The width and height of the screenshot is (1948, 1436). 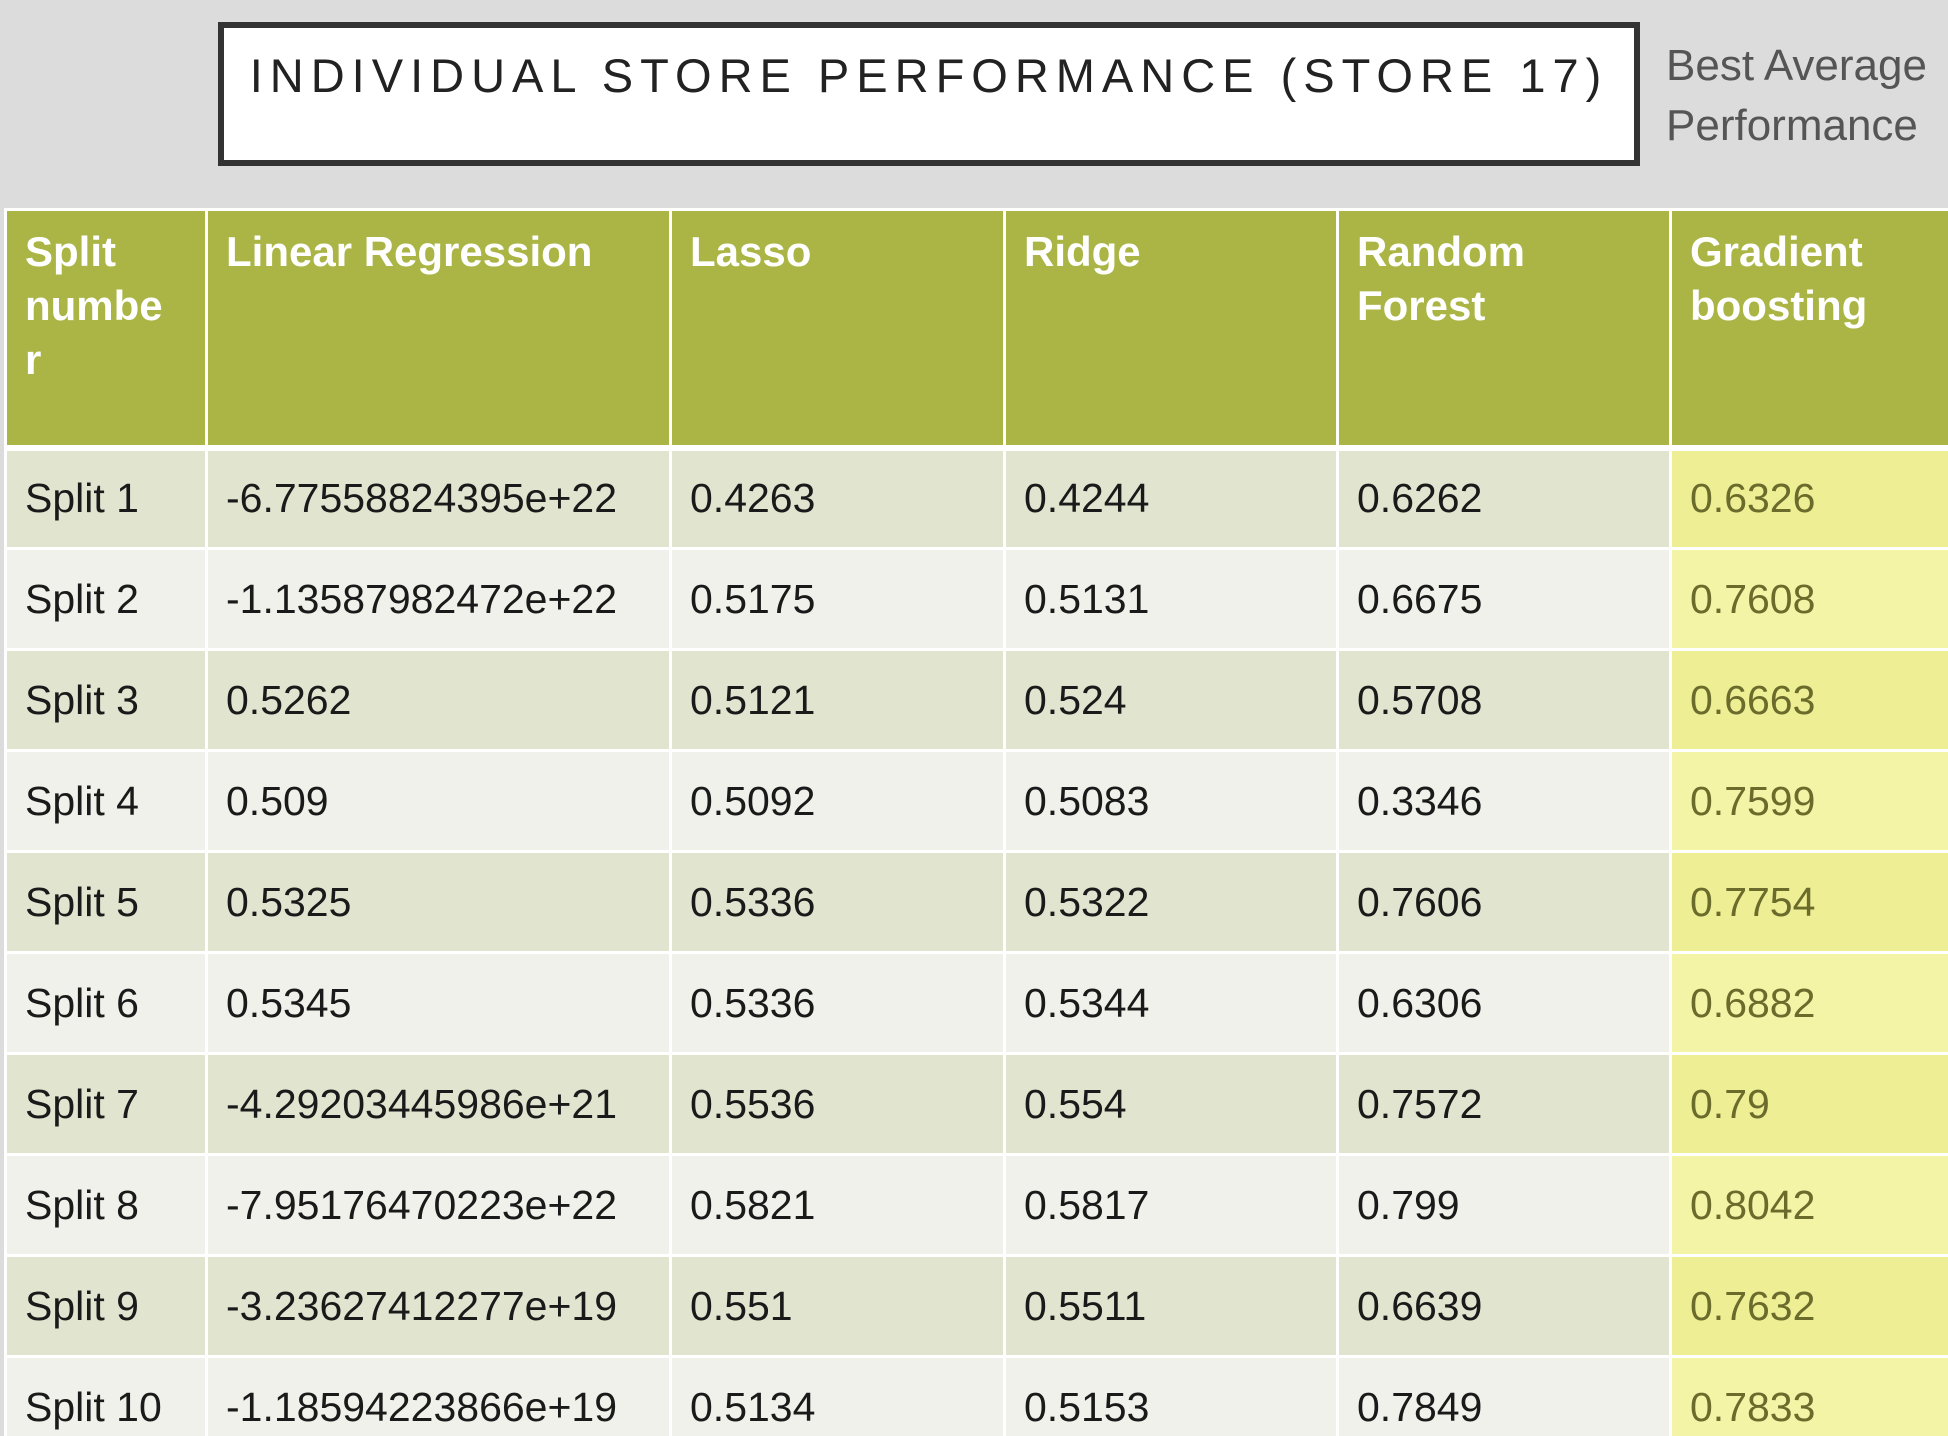 I want to click on lasso-cell: 0.5092, so click(x=837, y=801).